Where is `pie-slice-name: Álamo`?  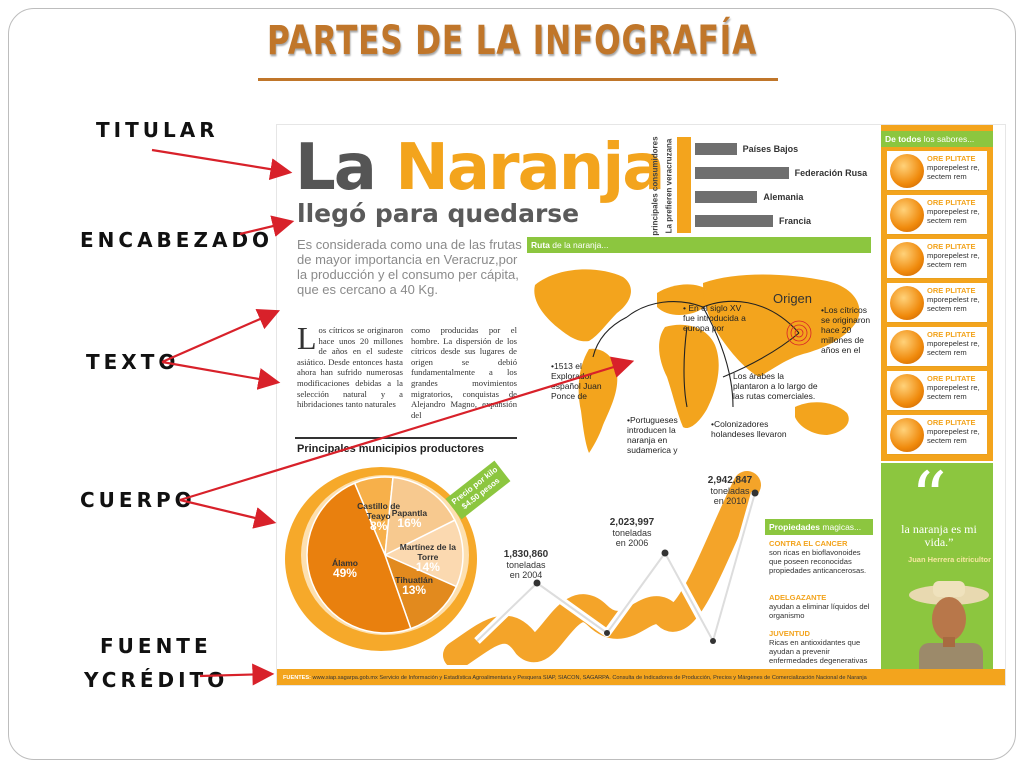 pie-slice-name: Álamo is located at coordinates (344, 563).